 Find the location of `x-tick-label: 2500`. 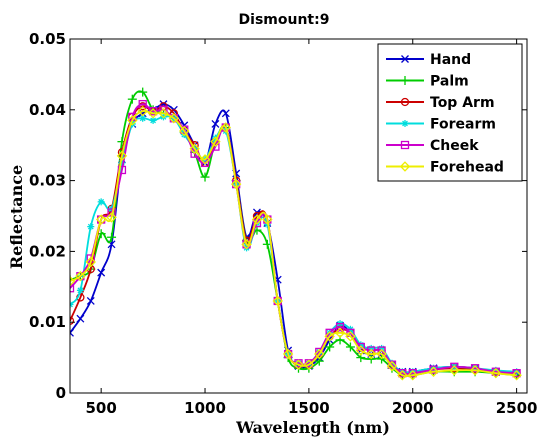

x-tick-label: 2500 is located at coordinates (517, 408).